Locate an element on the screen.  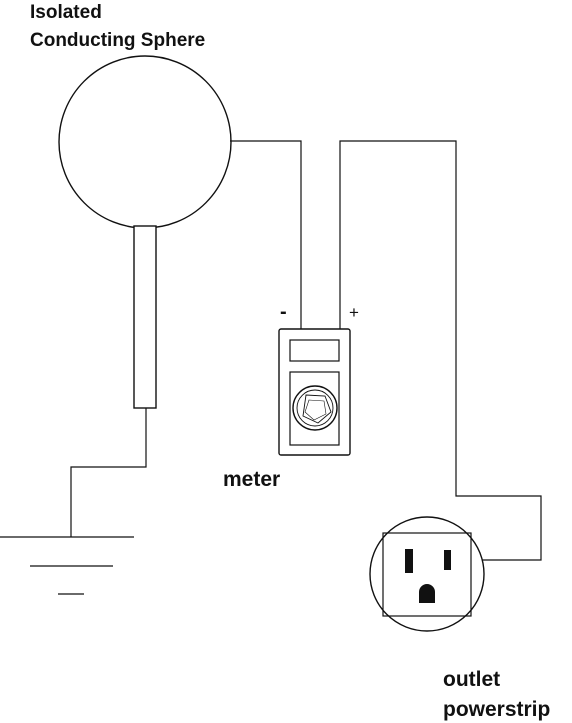
outlet-label-line1: outlet is located at coordinates (471, 679).